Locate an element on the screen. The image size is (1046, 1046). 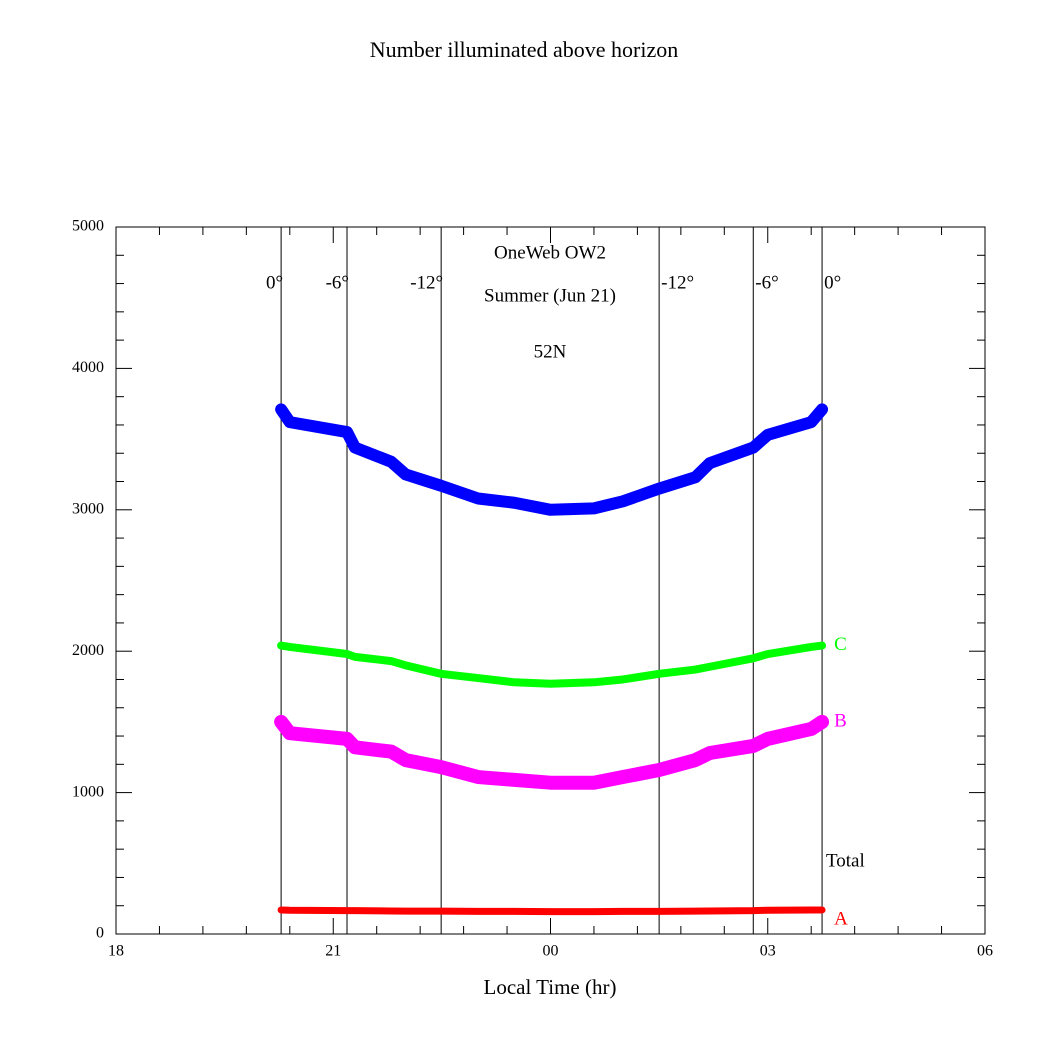
annotation: 52N is located at coordinates (550, 351).